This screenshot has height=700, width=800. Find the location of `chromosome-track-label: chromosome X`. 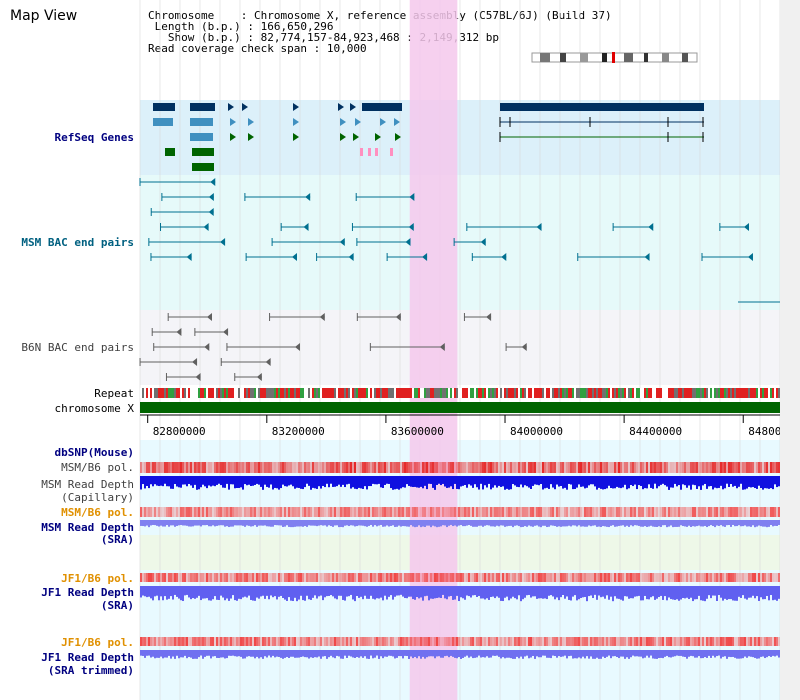

chromosome-track-label: chromosome X is located at coordinates (94, 408).